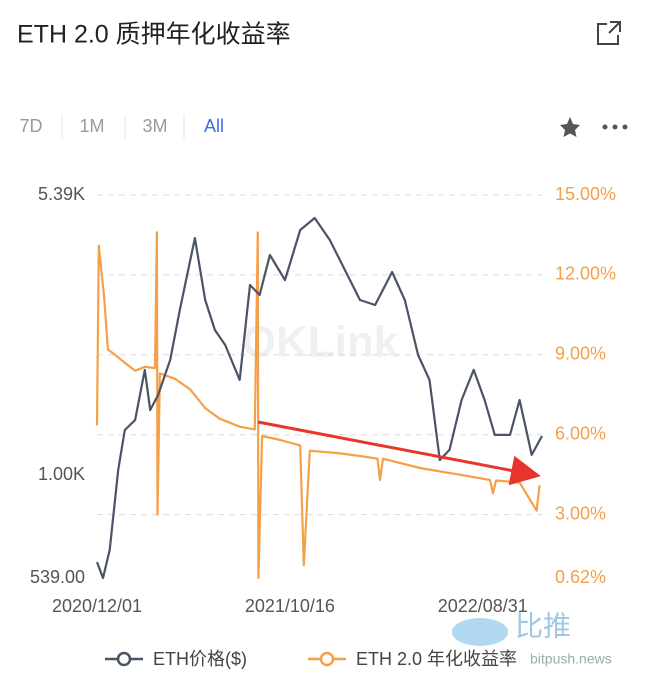 Image resolution: width=663 pixels, height=696 pixels. I want to click on favorite-icon, so click(570, 127).